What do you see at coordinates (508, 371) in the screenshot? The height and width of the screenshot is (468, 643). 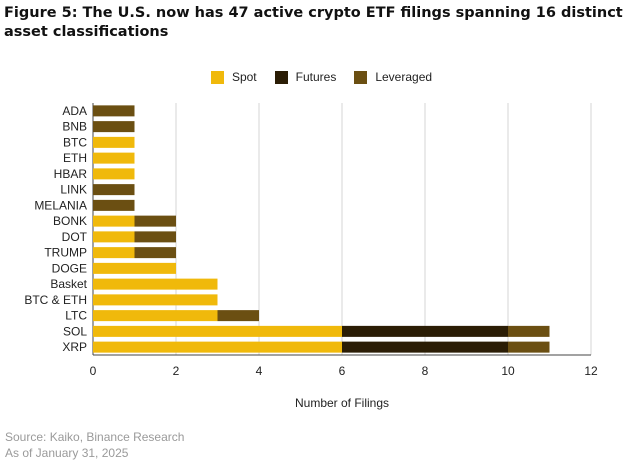 I see `x-tick-label: 10` at bounding box center [508, 371].